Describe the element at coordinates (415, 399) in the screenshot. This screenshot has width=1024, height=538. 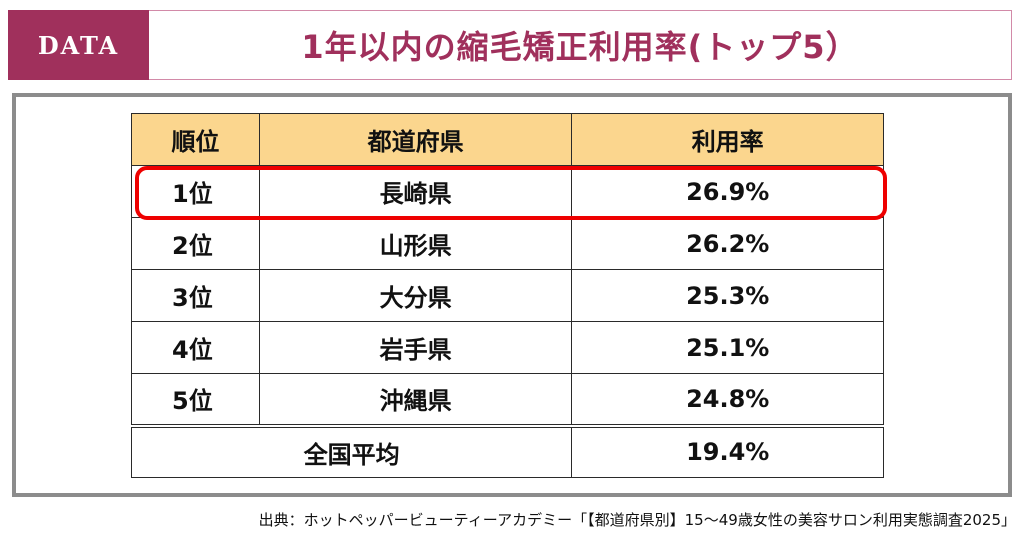
I see `prefecture-cell: 沖縄県` at that location.